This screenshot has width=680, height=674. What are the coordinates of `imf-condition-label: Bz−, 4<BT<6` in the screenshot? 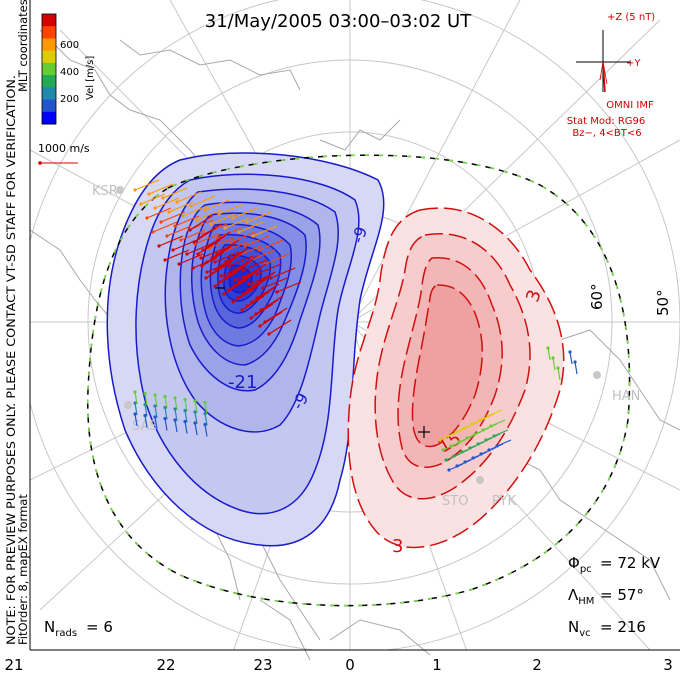 It's located at (606, 133).